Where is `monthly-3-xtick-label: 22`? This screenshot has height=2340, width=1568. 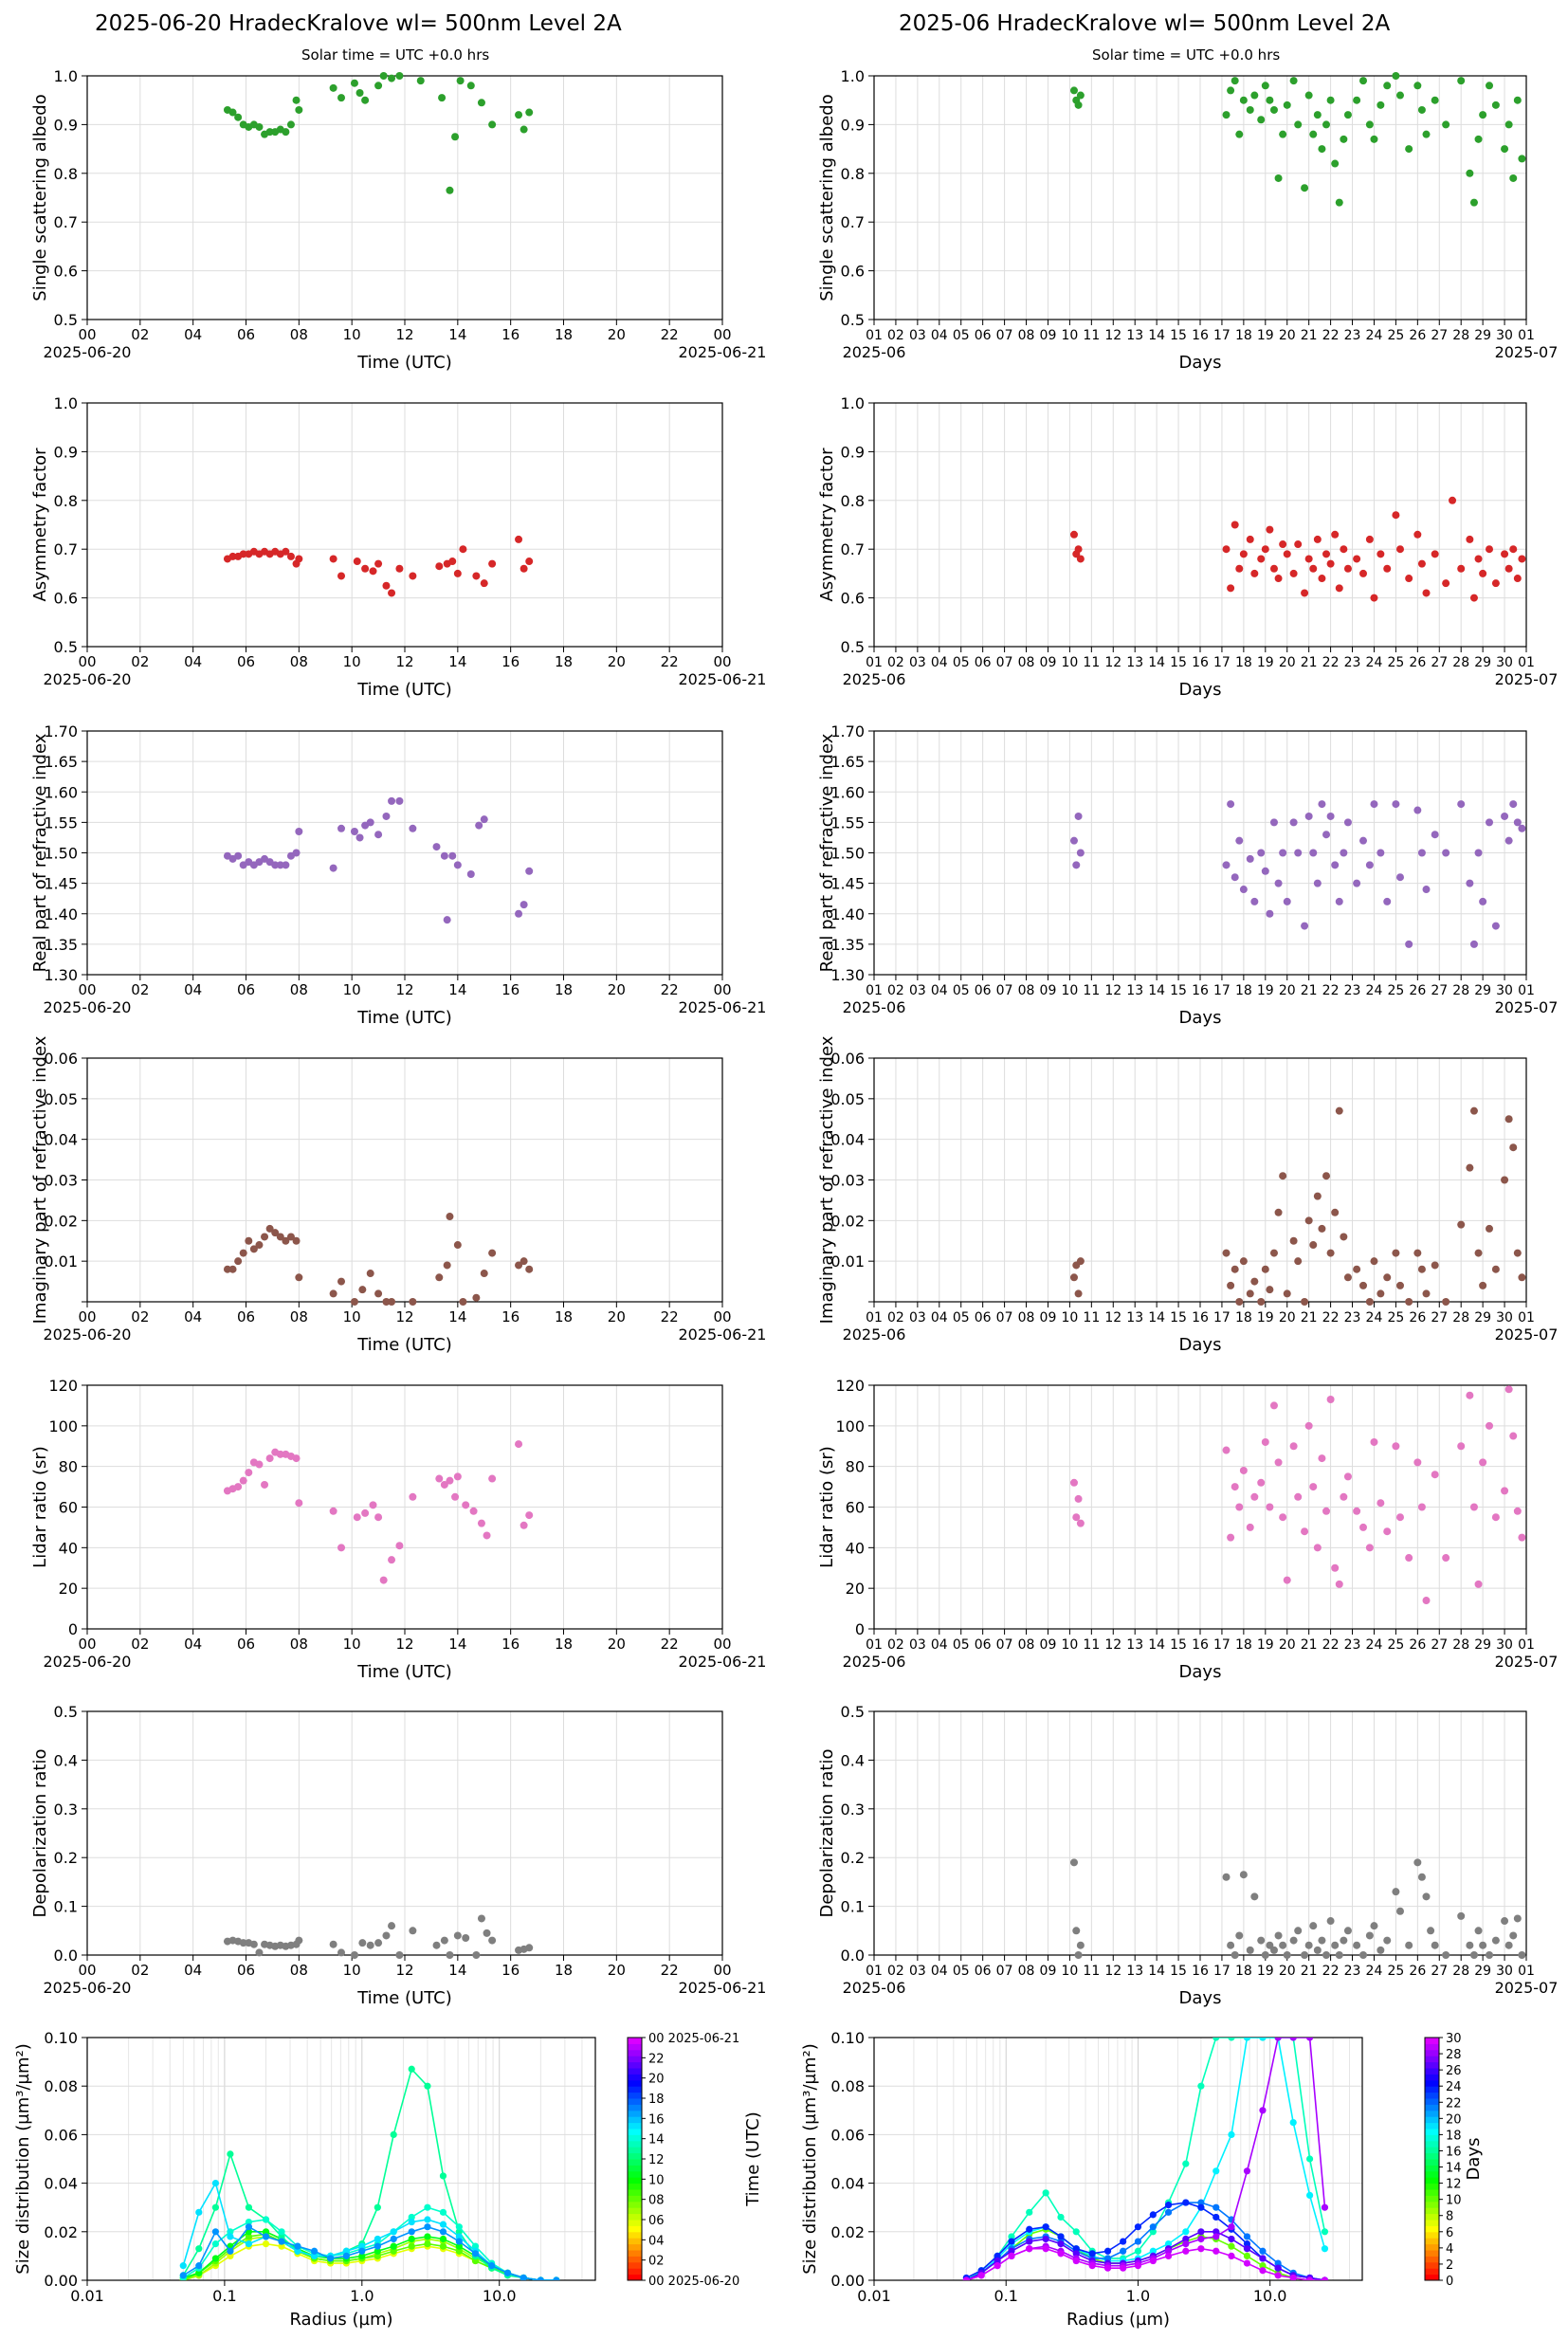 monthly-3-xtick-label: 22 is located at coordinates (1331, 1317).